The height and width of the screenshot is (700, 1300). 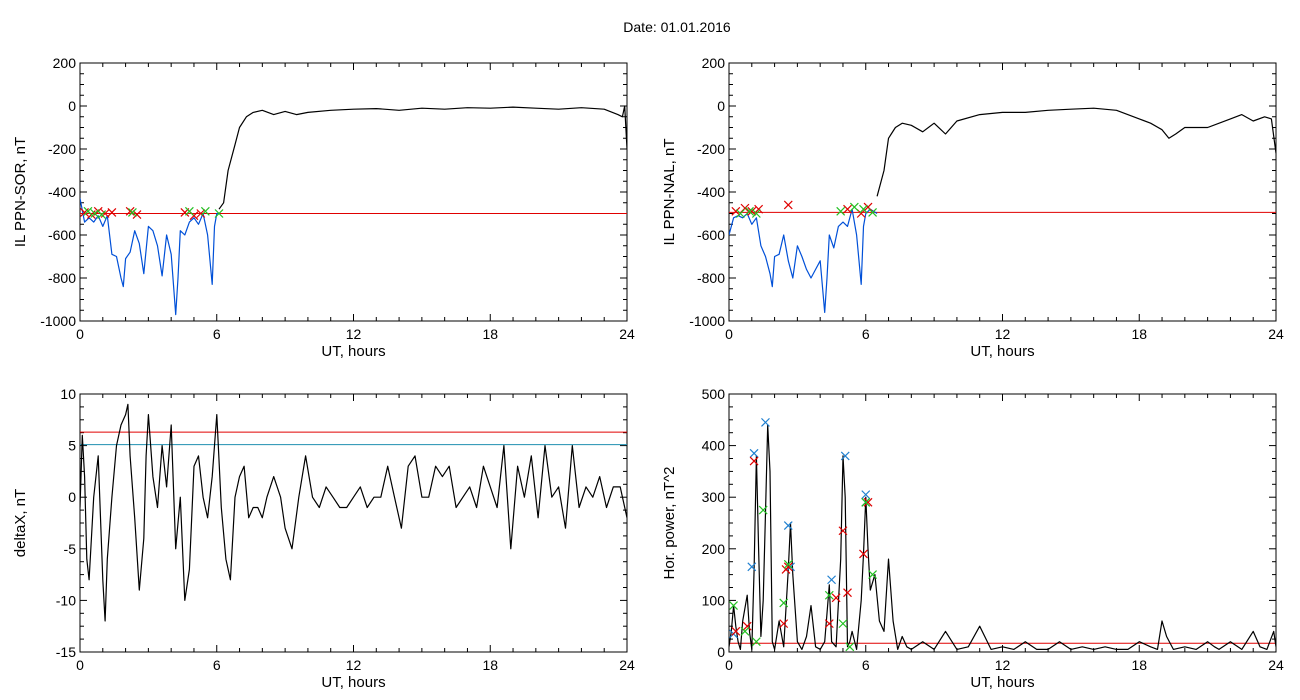 I want to click on x-tick-label: 18, so click(x=490, y=334).